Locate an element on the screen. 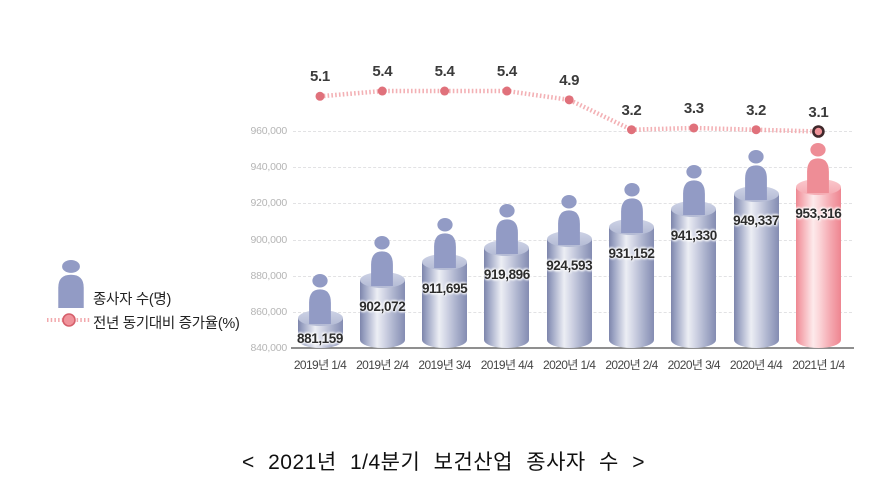  bar-value-label: 919,896 is located at coordinates (506, 274).